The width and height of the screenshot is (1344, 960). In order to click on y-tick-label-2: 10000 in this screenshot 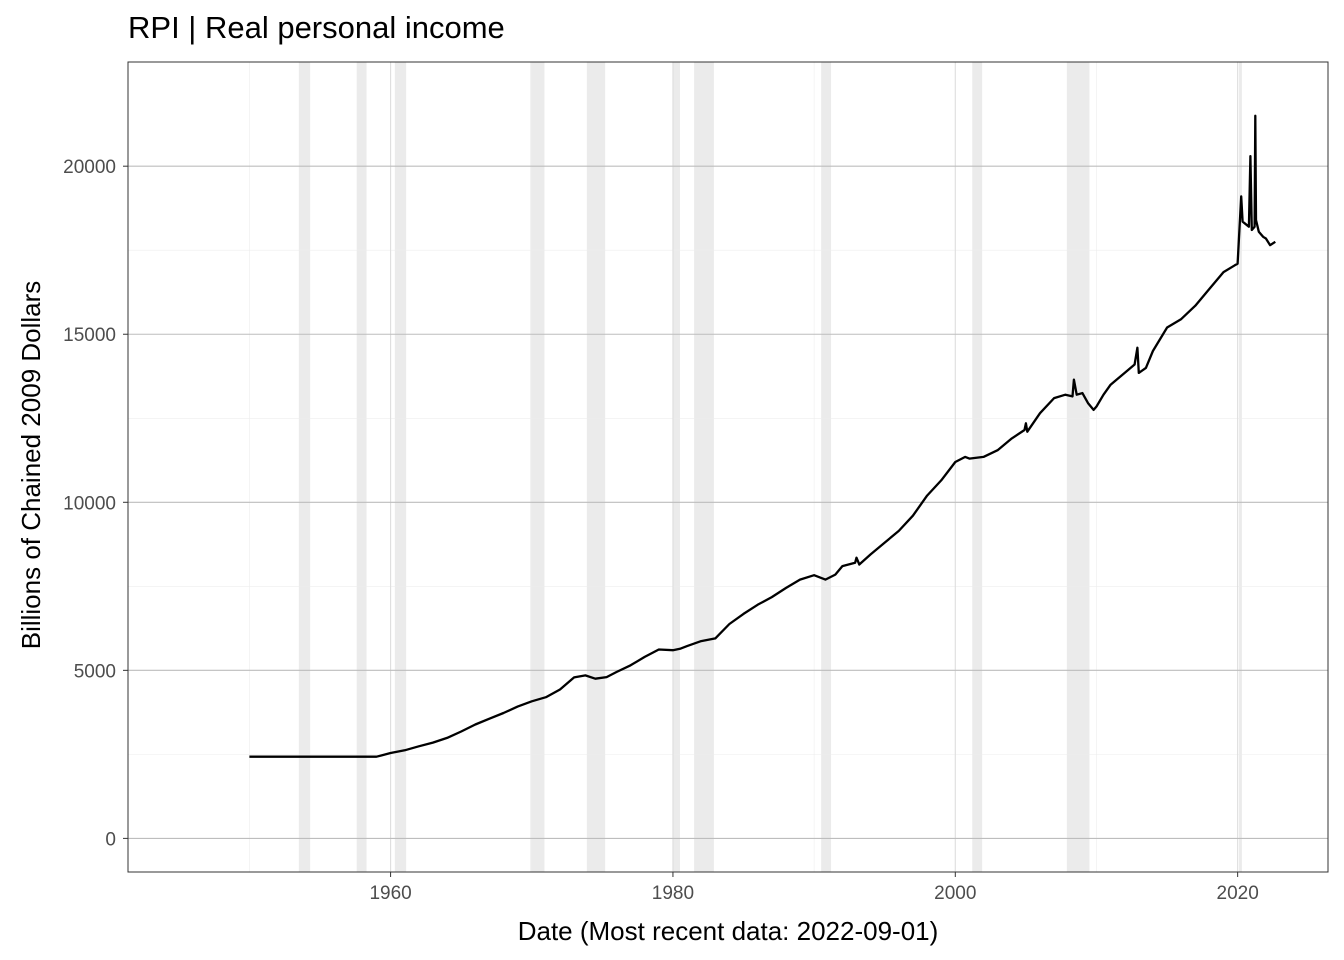, I will do `click(89, 503)`.